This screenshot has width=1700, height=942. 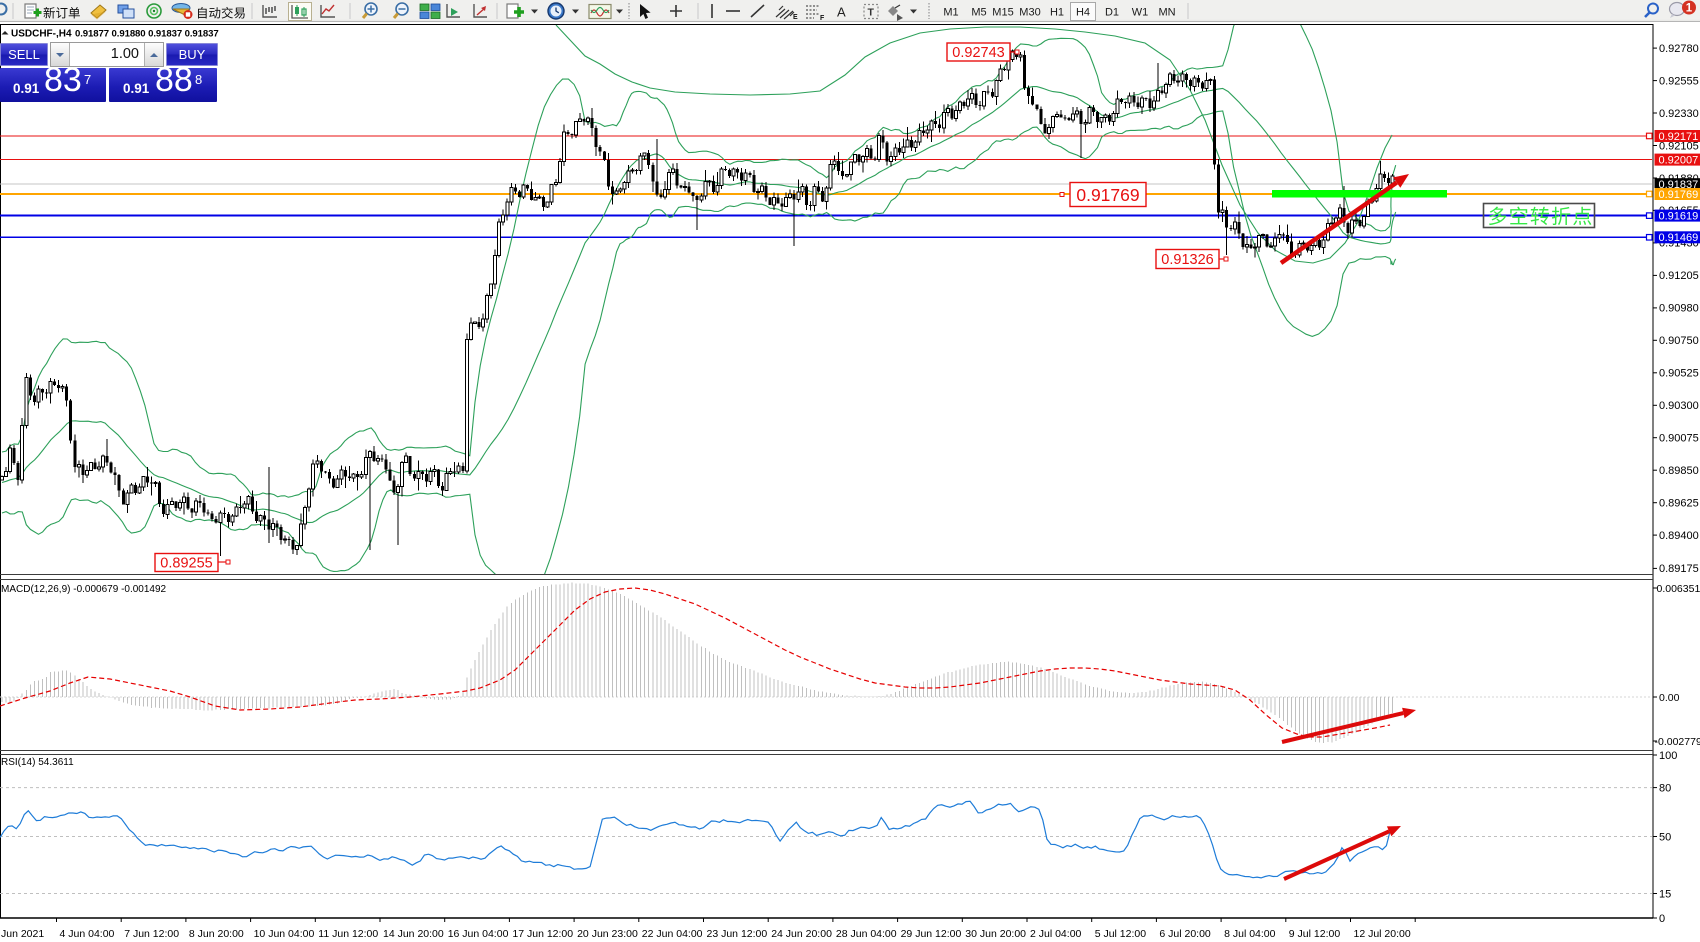 I want to click on svg-text: 30 Jun 20:00, so click(x=995, y=934).